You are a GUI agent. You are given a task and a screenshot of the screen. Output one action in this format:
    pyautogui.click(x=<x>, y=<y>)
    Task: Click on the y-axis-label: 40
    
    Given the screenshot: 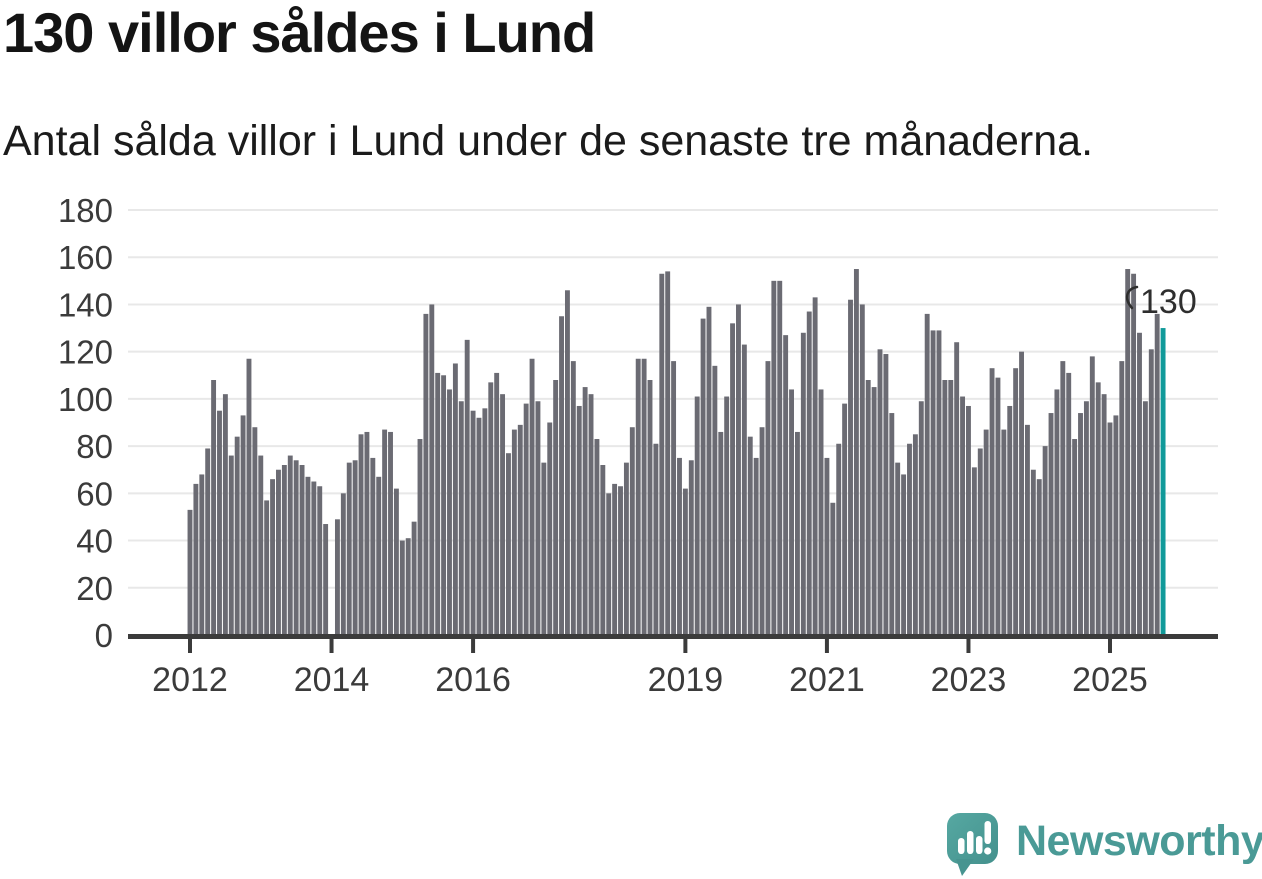 What is the action you would take?
    pyautogui.click(x=94, y=541)
    